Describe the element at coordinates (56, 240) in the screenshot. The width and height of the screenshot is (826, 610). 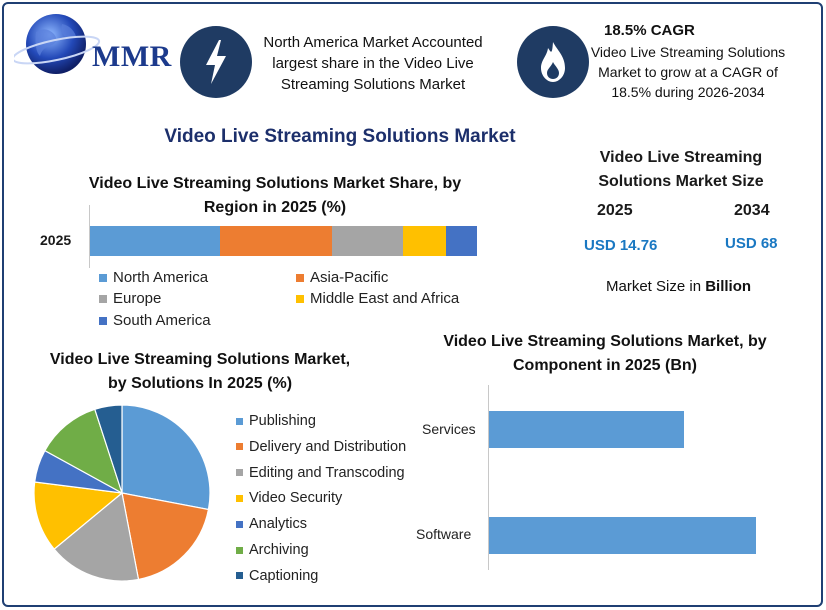
I see `region-category-label: 2025` at that location.